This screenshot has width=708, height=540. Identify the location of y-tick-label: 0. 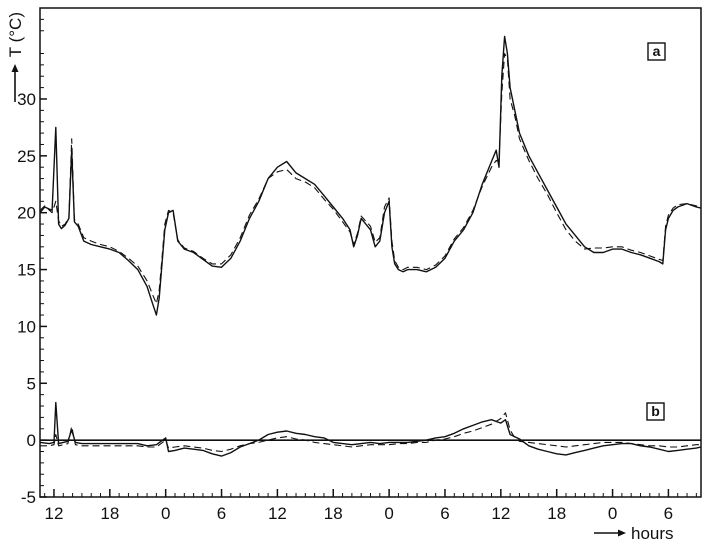
(31, 440).